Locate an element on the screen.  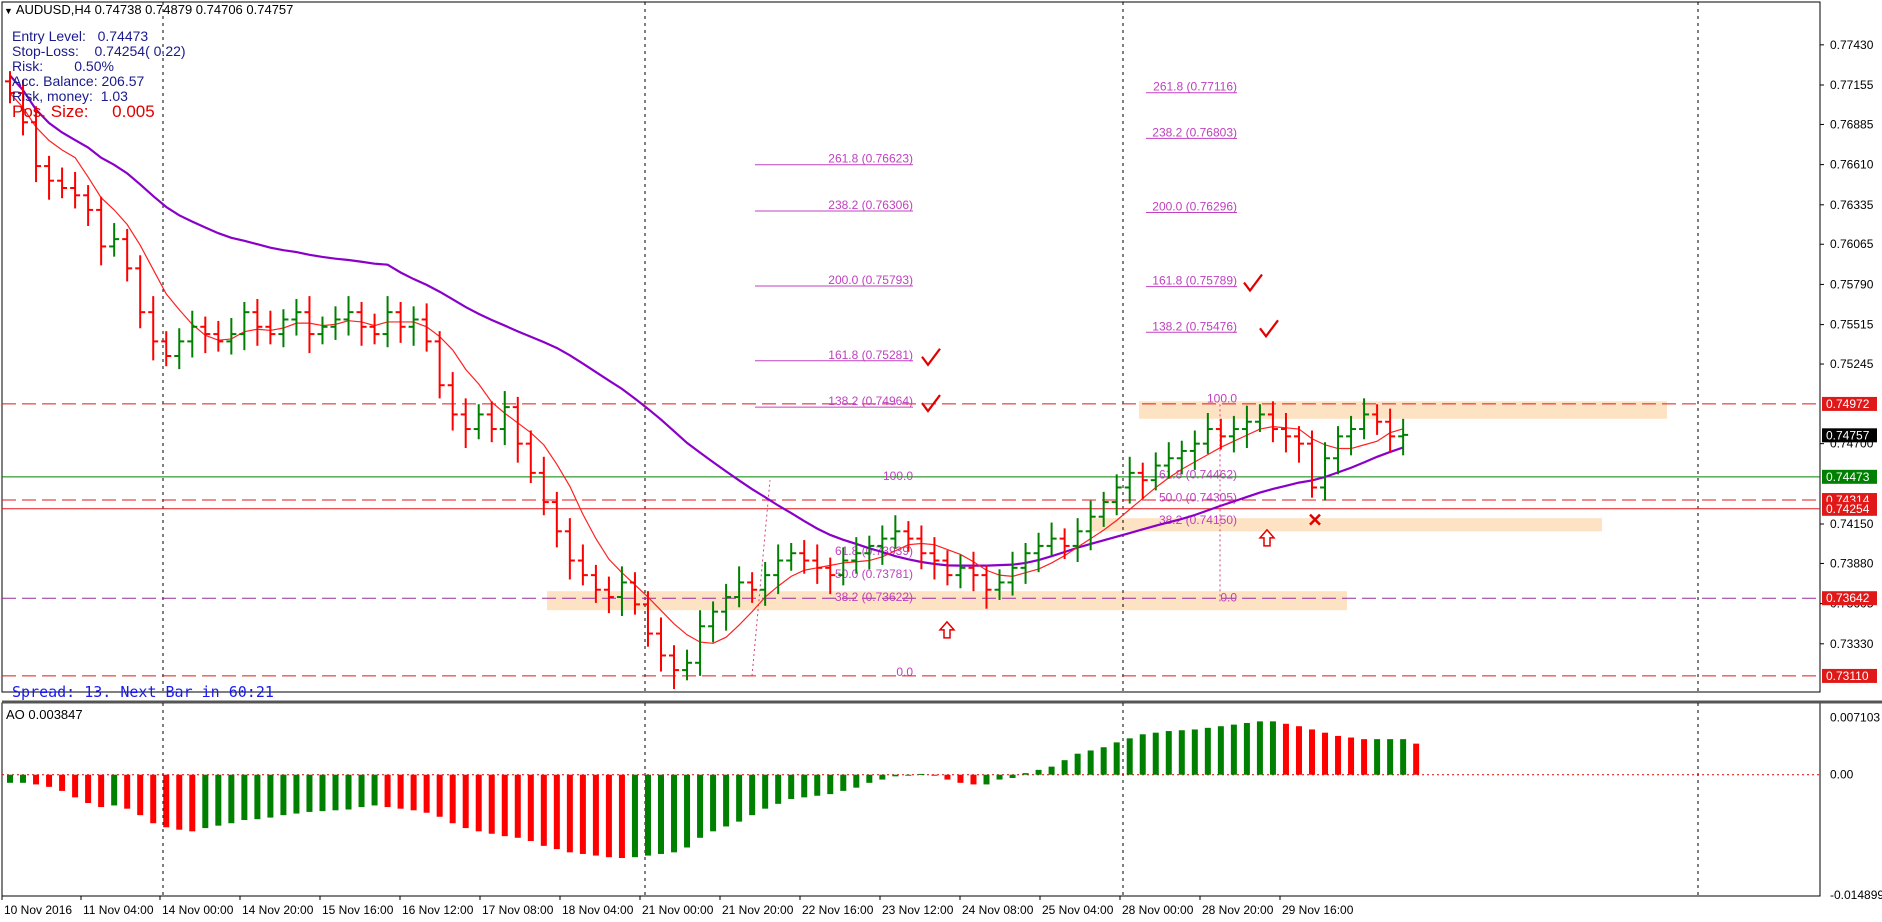
time-tick-label-9: 21 Nov 20:00 is located at coordinates (758, 910).